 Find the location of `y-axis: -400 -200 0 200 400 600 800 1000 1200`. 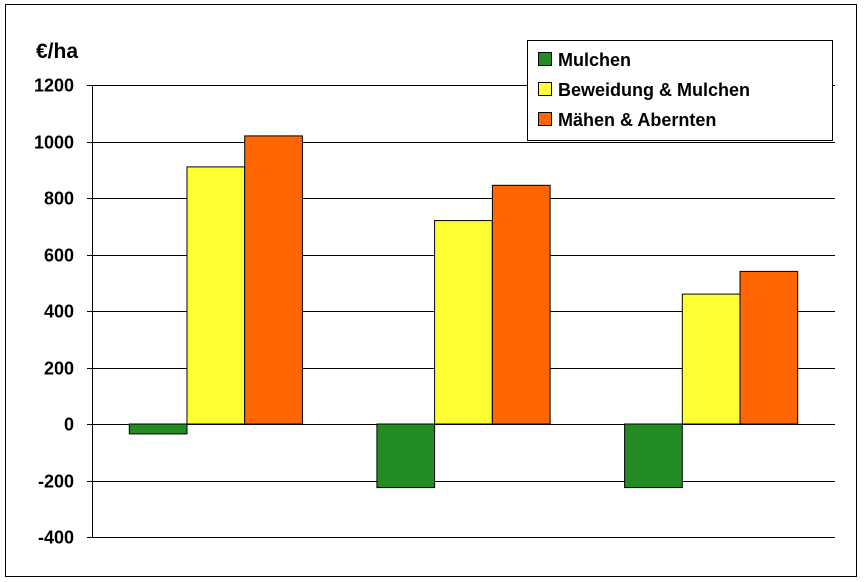

y-axis: -400 -200 0 200 400 600 800 1000 1200 is located at coordinates (63, 312).